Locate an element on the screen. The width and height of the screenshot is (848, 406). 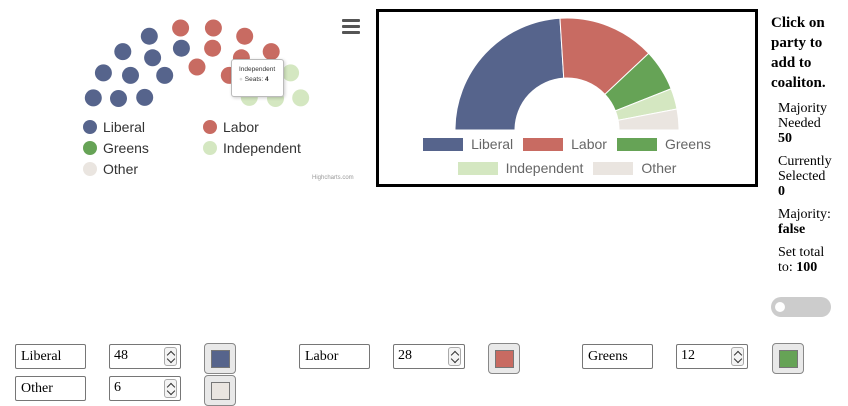
legend-item-liberal: Liberal is located at coordinates (114, 127).